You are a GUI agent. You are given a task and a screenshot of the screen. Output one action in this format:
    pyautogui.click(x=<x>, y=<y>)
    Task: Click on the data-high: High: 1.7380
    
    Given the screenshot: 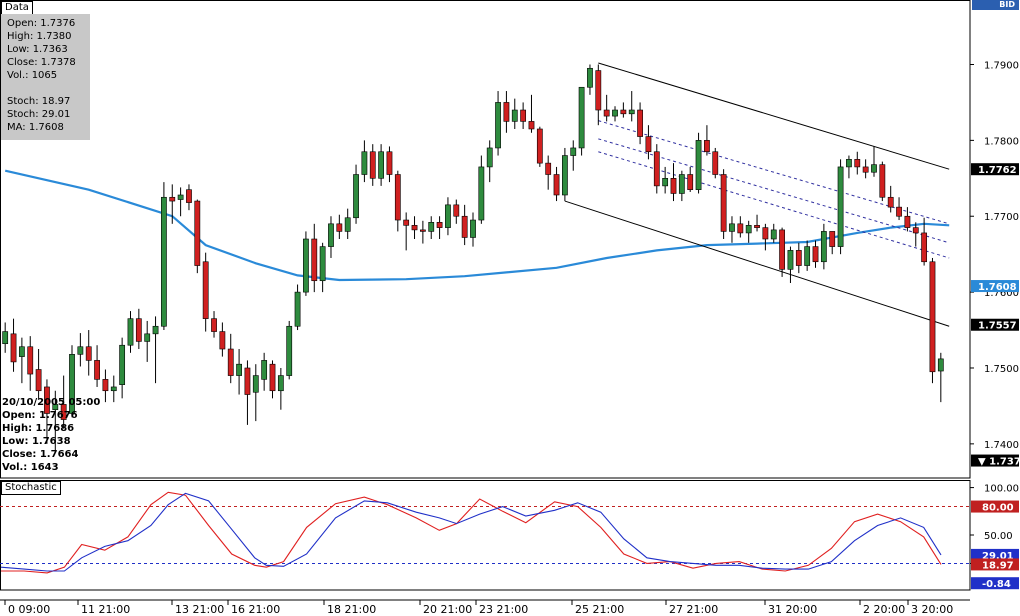 What is the action you would take?
    pyautogui.click(x=39, y=36)
    